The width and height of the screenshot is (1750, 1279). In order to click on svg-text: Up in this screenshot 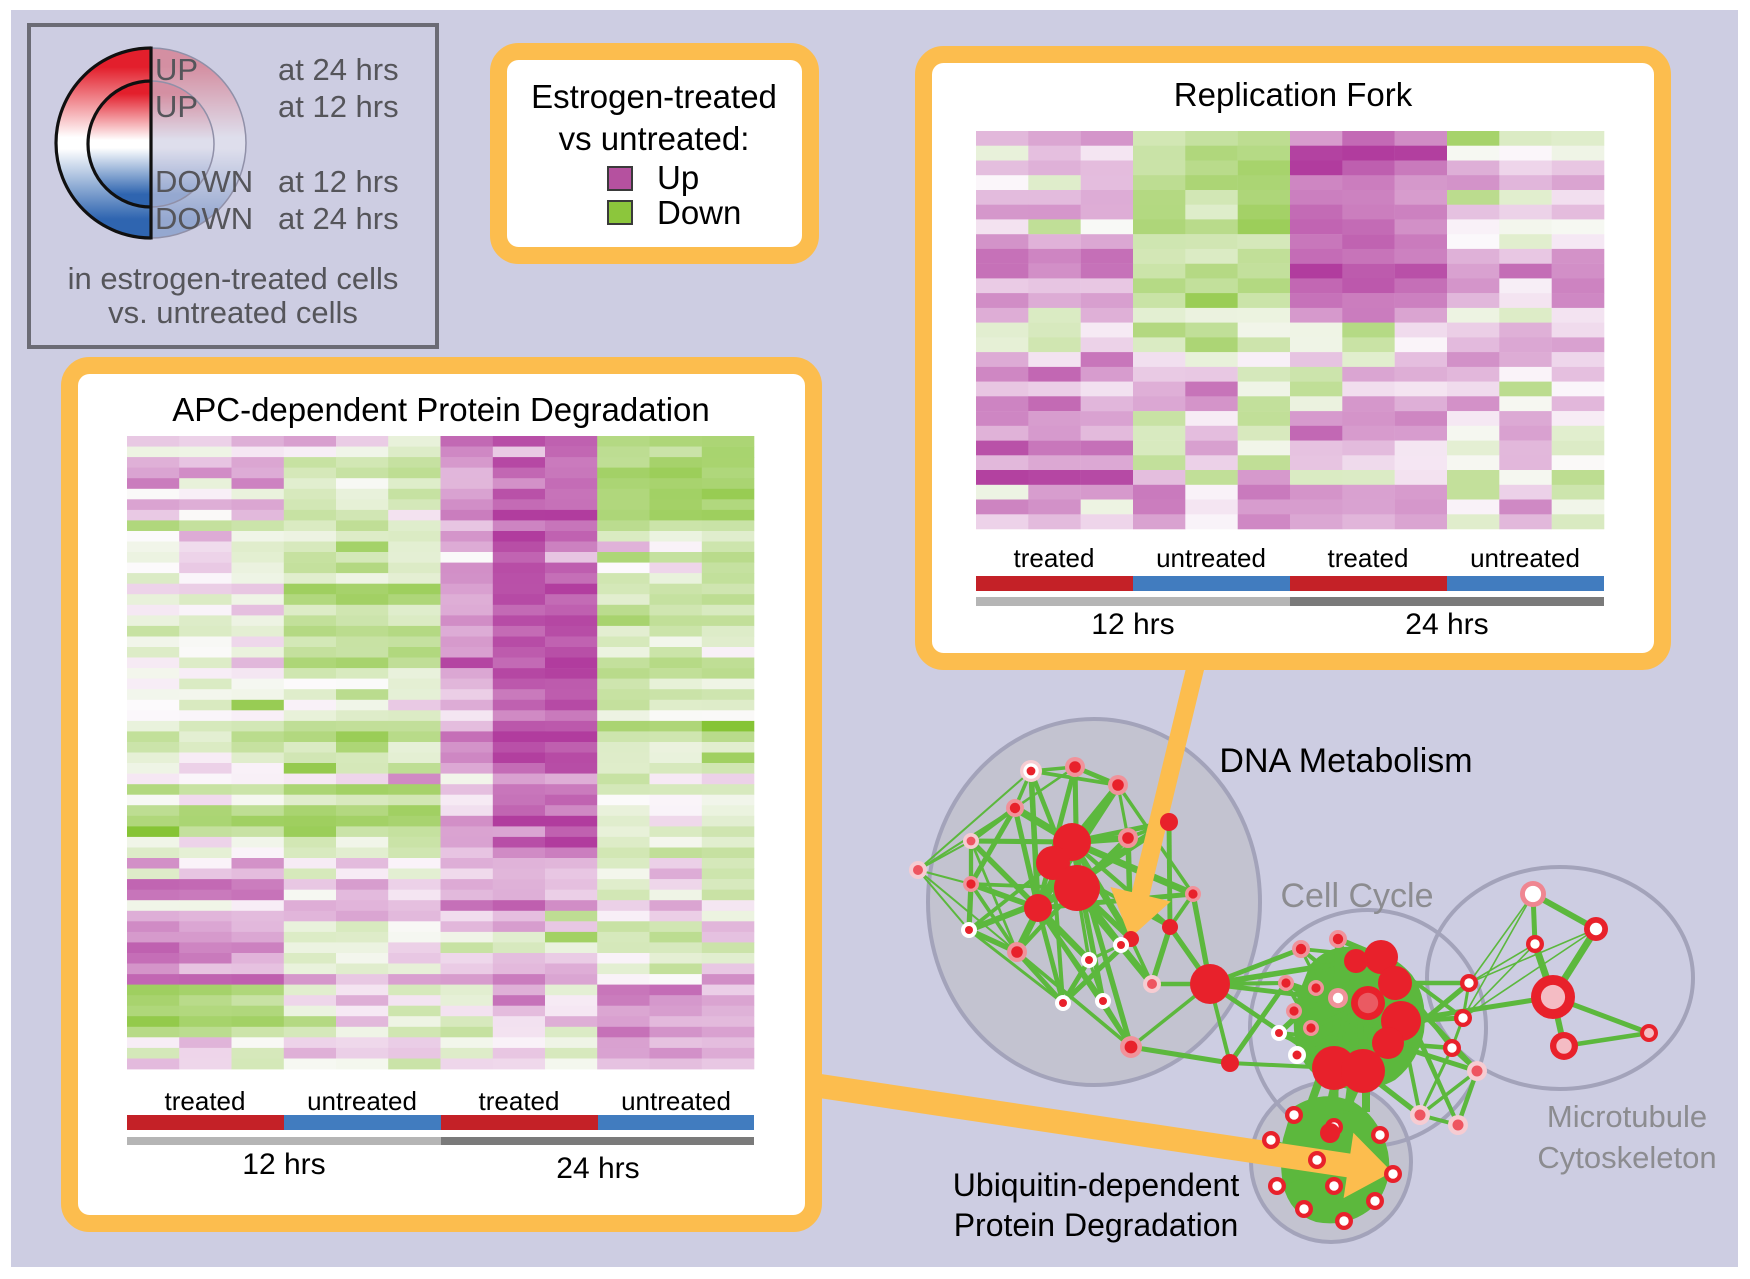, I will do `click(678, 177)`.